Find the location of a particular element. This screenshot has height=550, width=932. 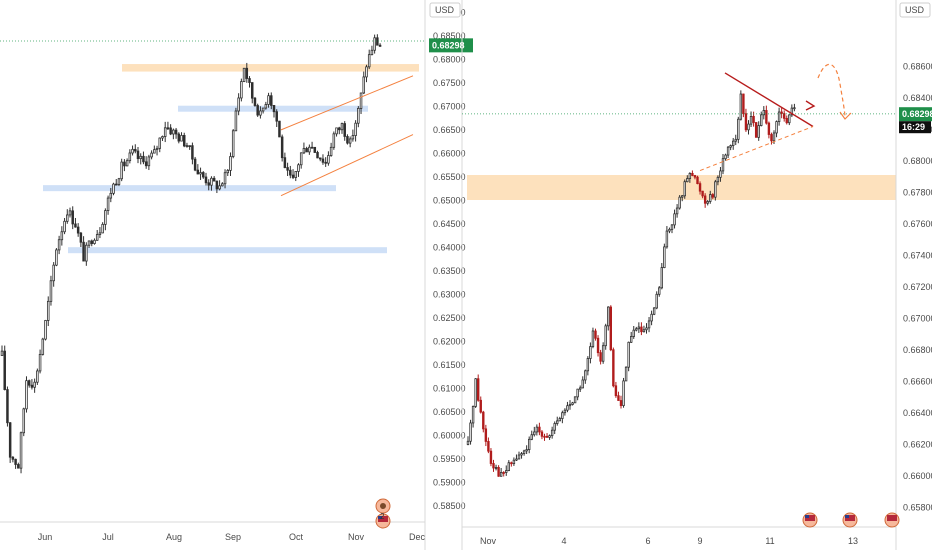

y-tick-label: 0.64000 is located at coordinates (449, 247).